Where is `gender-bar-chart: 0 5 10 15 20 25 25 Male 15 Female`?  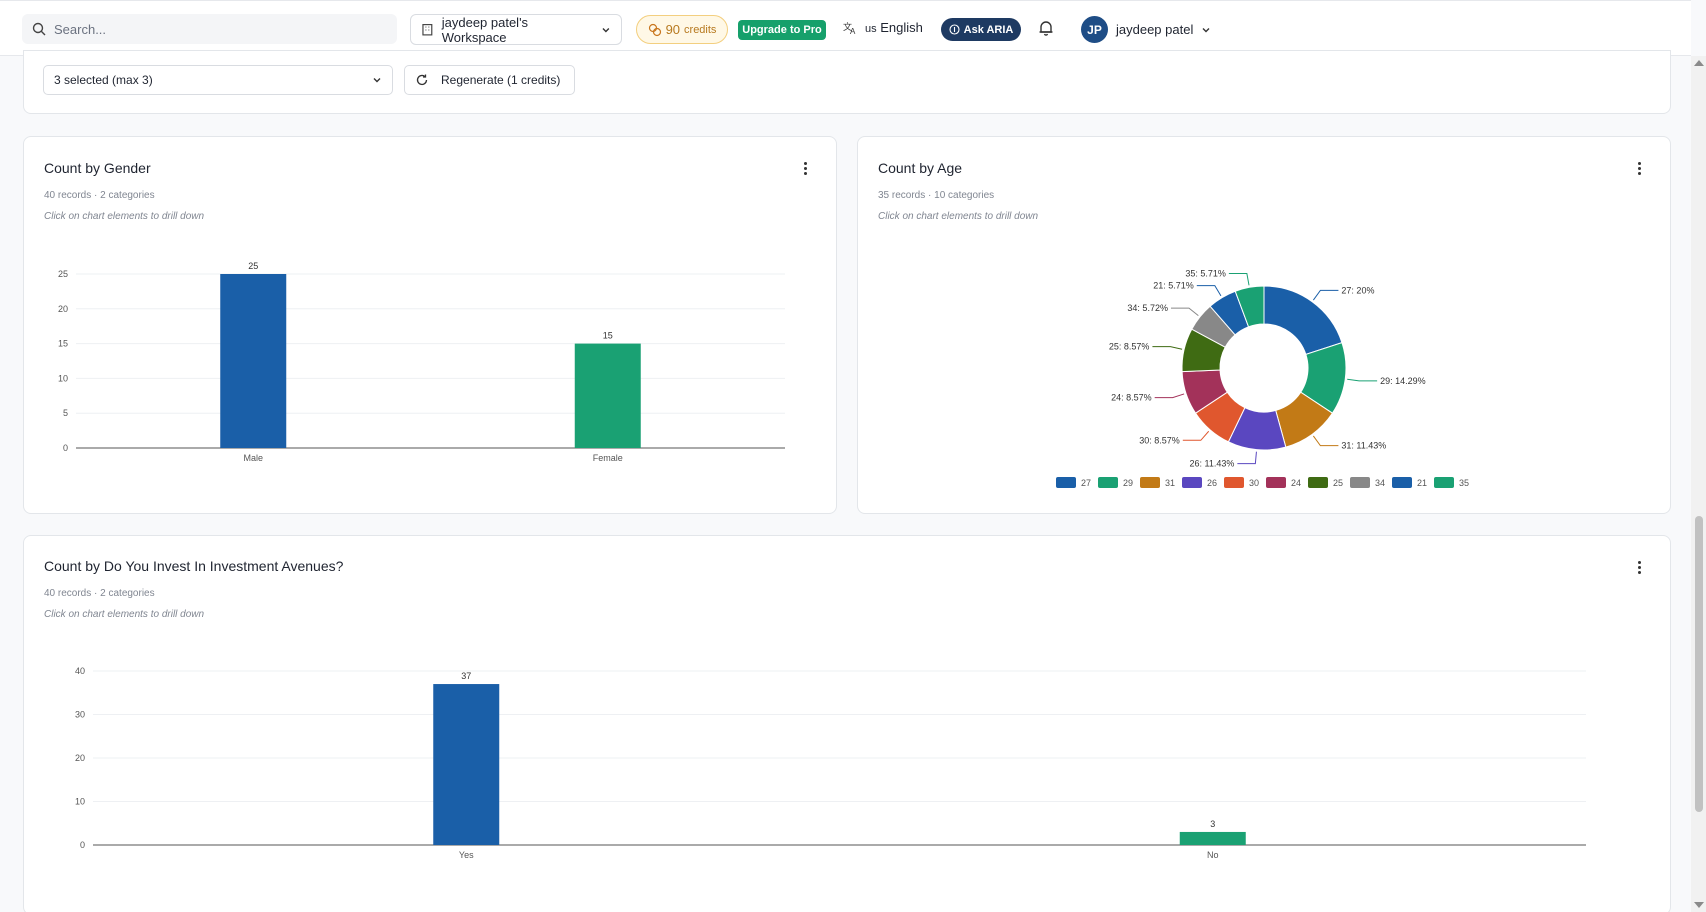
gender-bar-chart: 0 5 10 15 20 25 25 Male 15 Female is located at coordinates (421, 362).